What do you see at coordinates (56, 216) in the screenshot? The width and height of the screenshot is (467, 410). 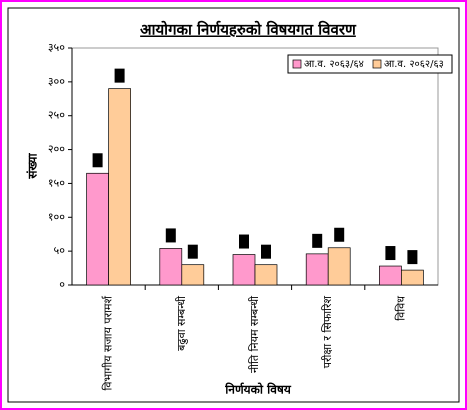 I see `y-tick-label: १००` at bounding box center [56, 216].